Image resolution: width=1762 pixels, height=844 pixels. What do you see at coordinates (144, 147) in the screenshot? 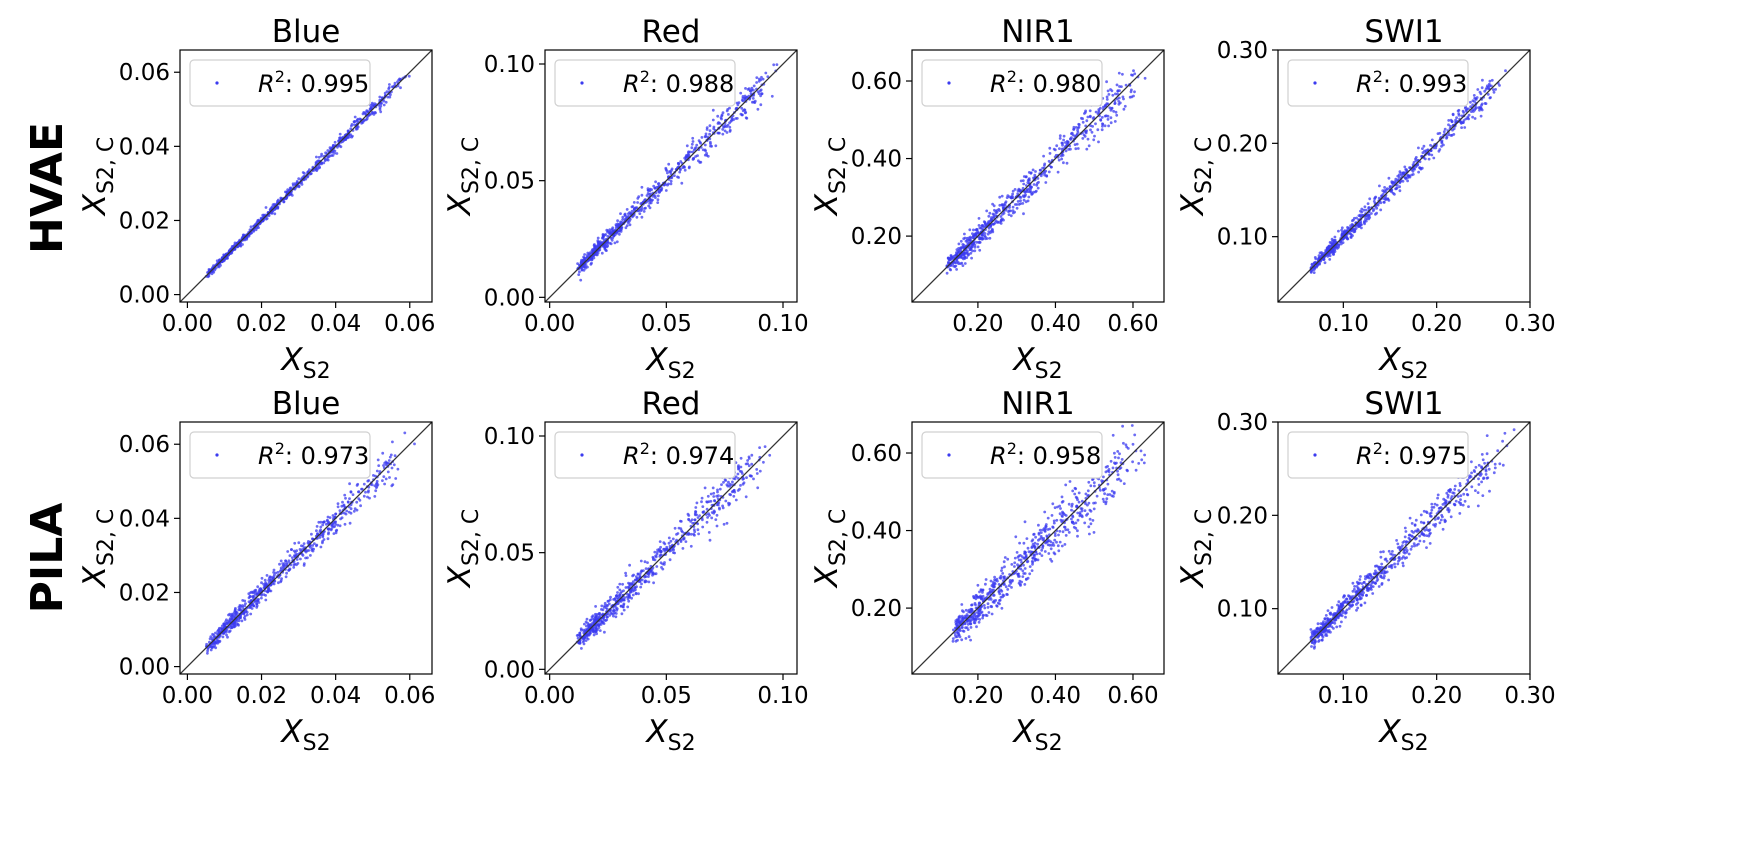
I see `y-tick-label: 0.04` at bounding box center [144, 147].